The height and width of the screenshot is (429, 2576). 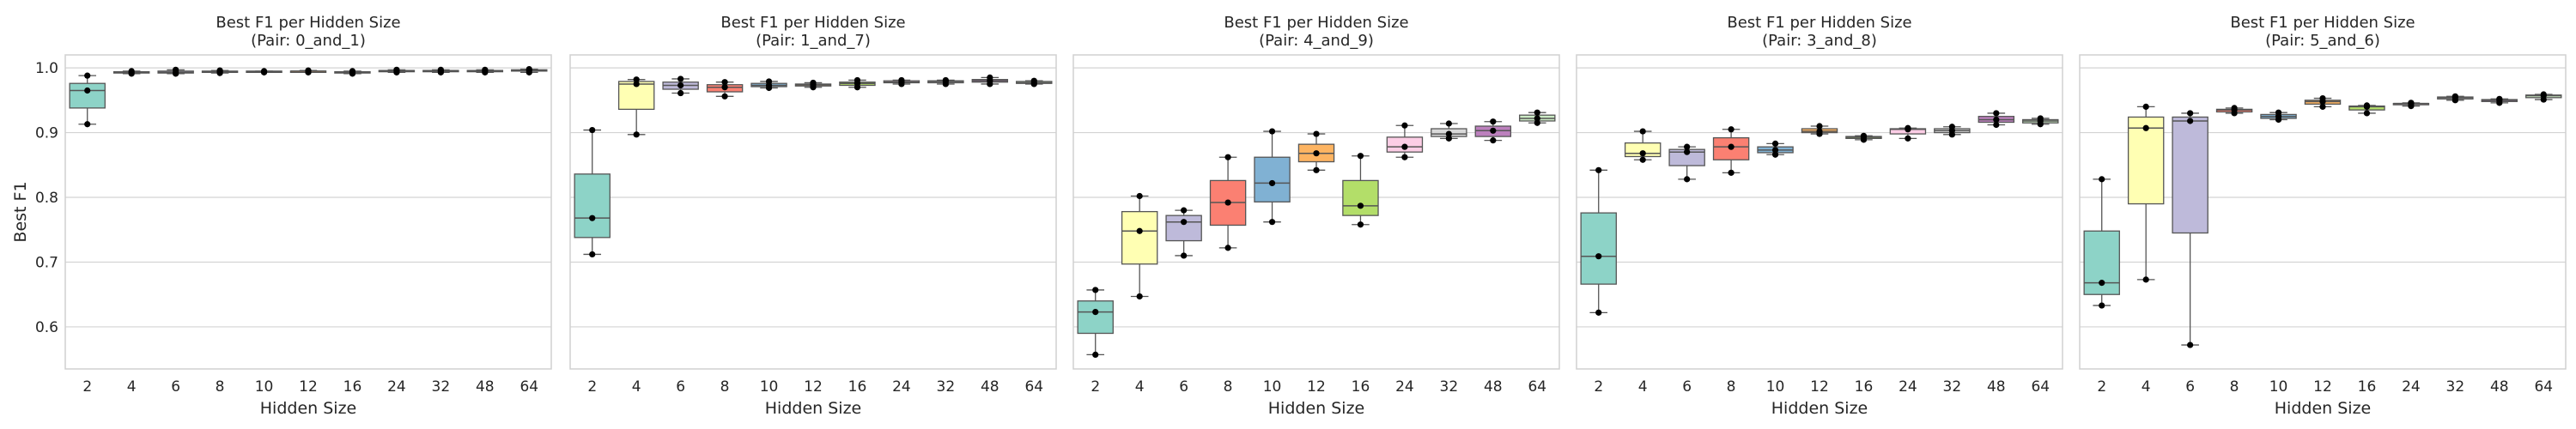 I want to click on y-tick-label: 0.9, so click(x=46, y=133).